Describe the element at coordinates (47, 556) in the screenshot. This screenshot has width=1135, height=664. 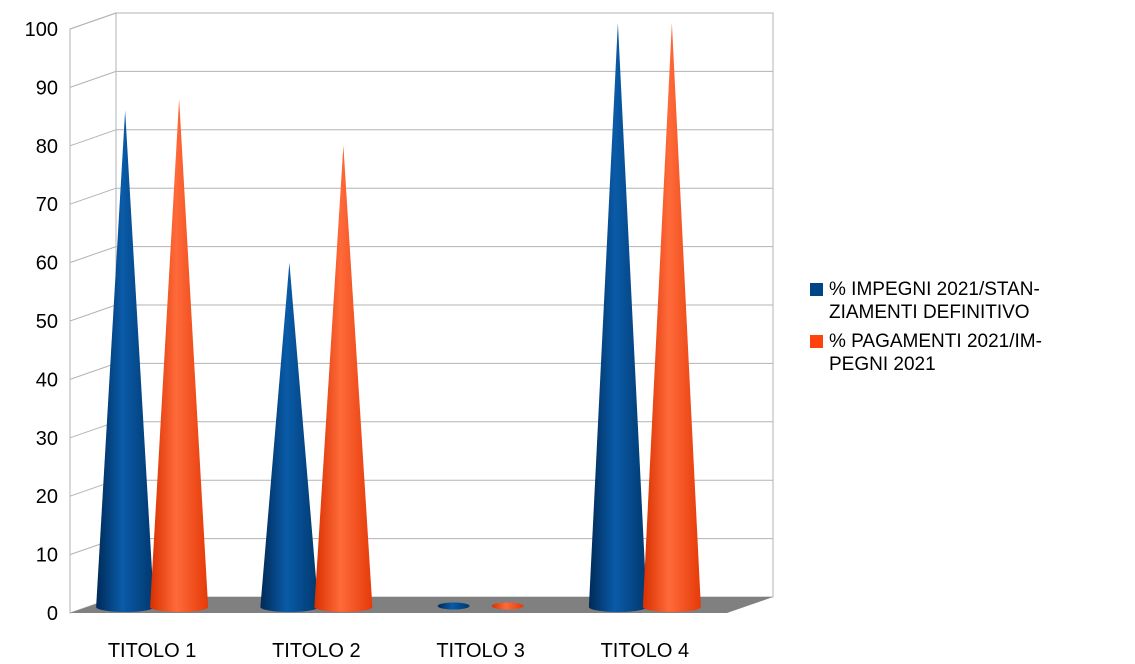
I see `y-tick-label: 10` at that location.